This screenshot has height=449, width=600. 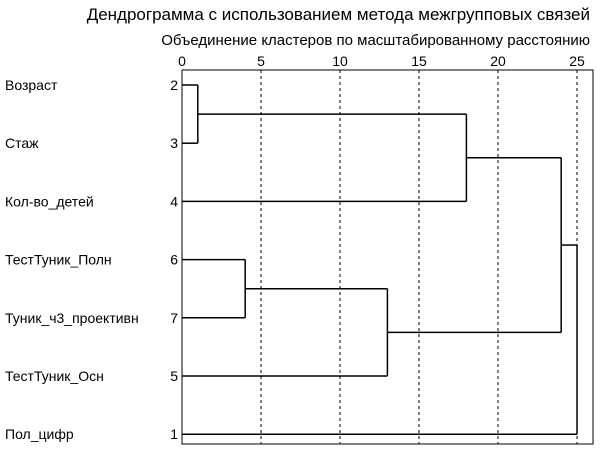 What do you see at coordinates (22, 143) in the screenshot?
I see `leaf-label: Стаж` at bounding box center [22, 143].